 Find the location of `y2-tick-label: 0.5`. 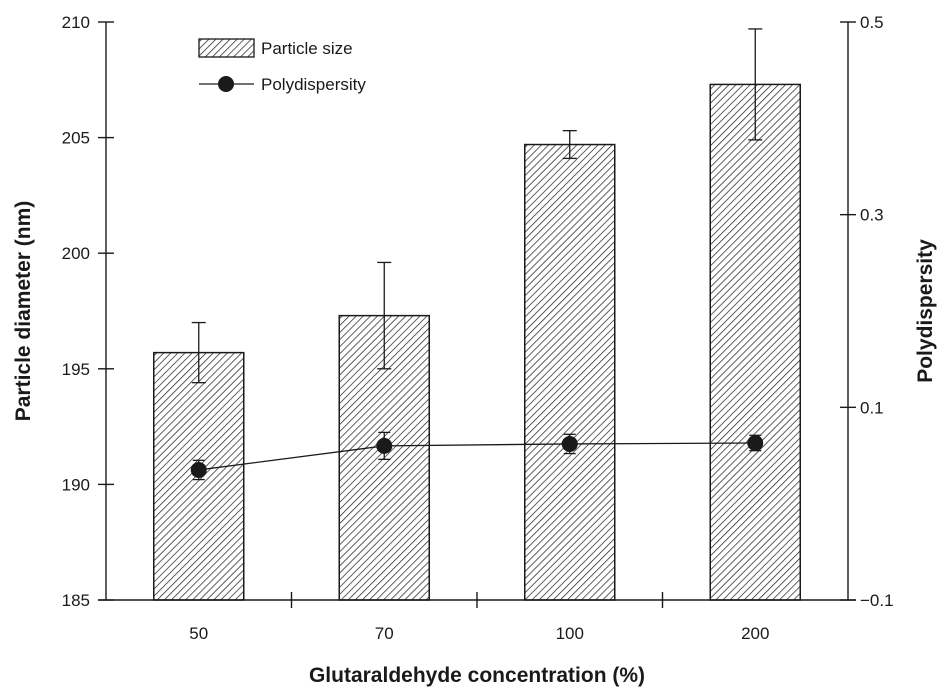

y2-tick-label: 0.5 is located at coordinates (872, 22).